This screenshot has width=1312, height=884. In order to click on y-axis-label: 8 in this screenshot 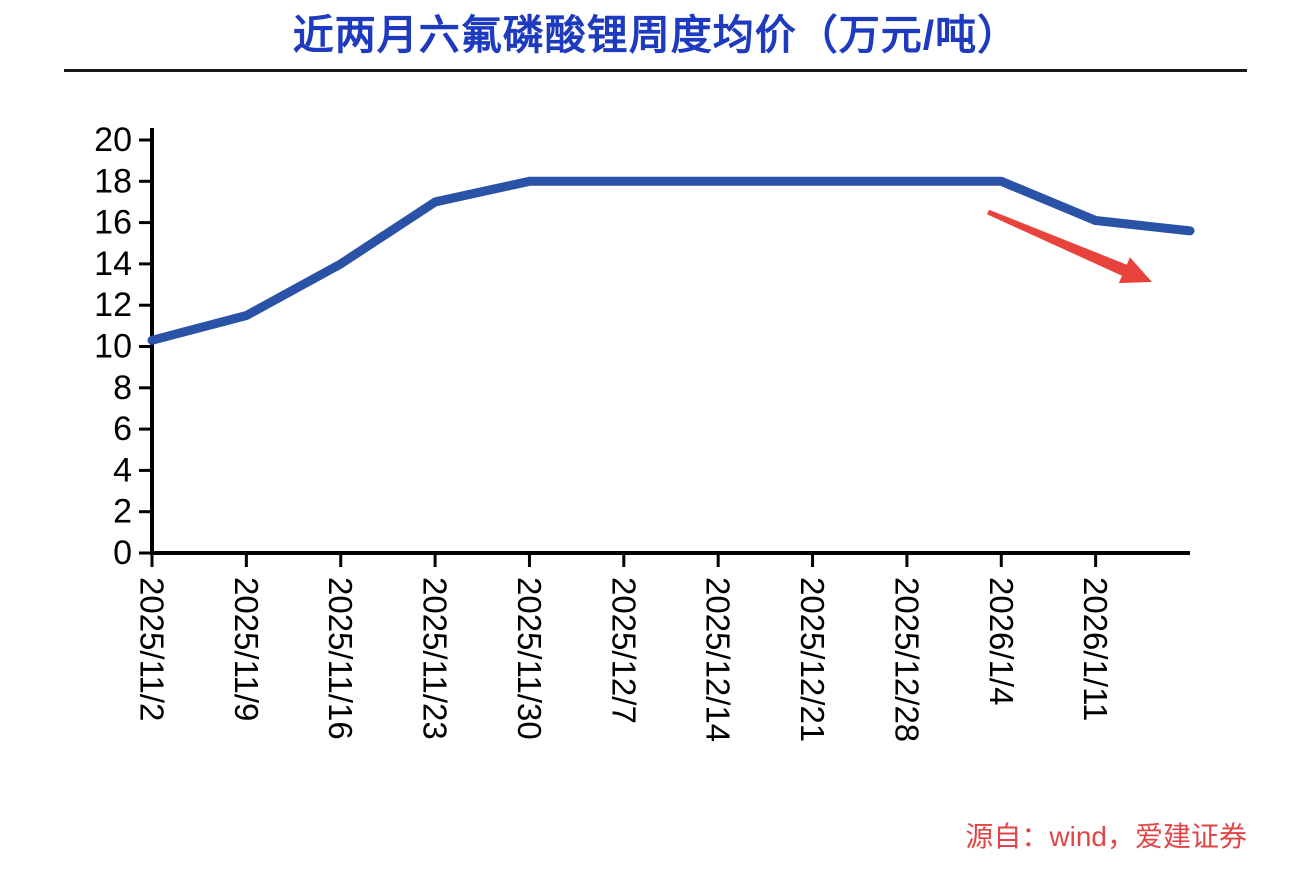, I will do `click(122, 388)`.